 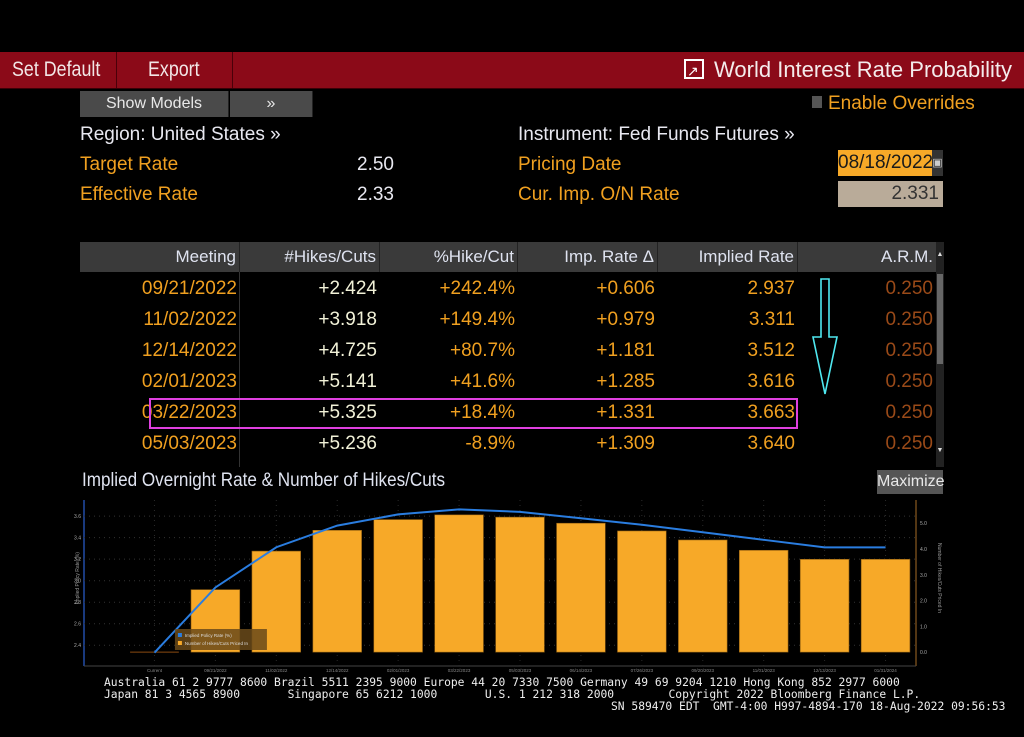 I want to click on y-right-tick-label: 2.0, so click(x=923, y=602).